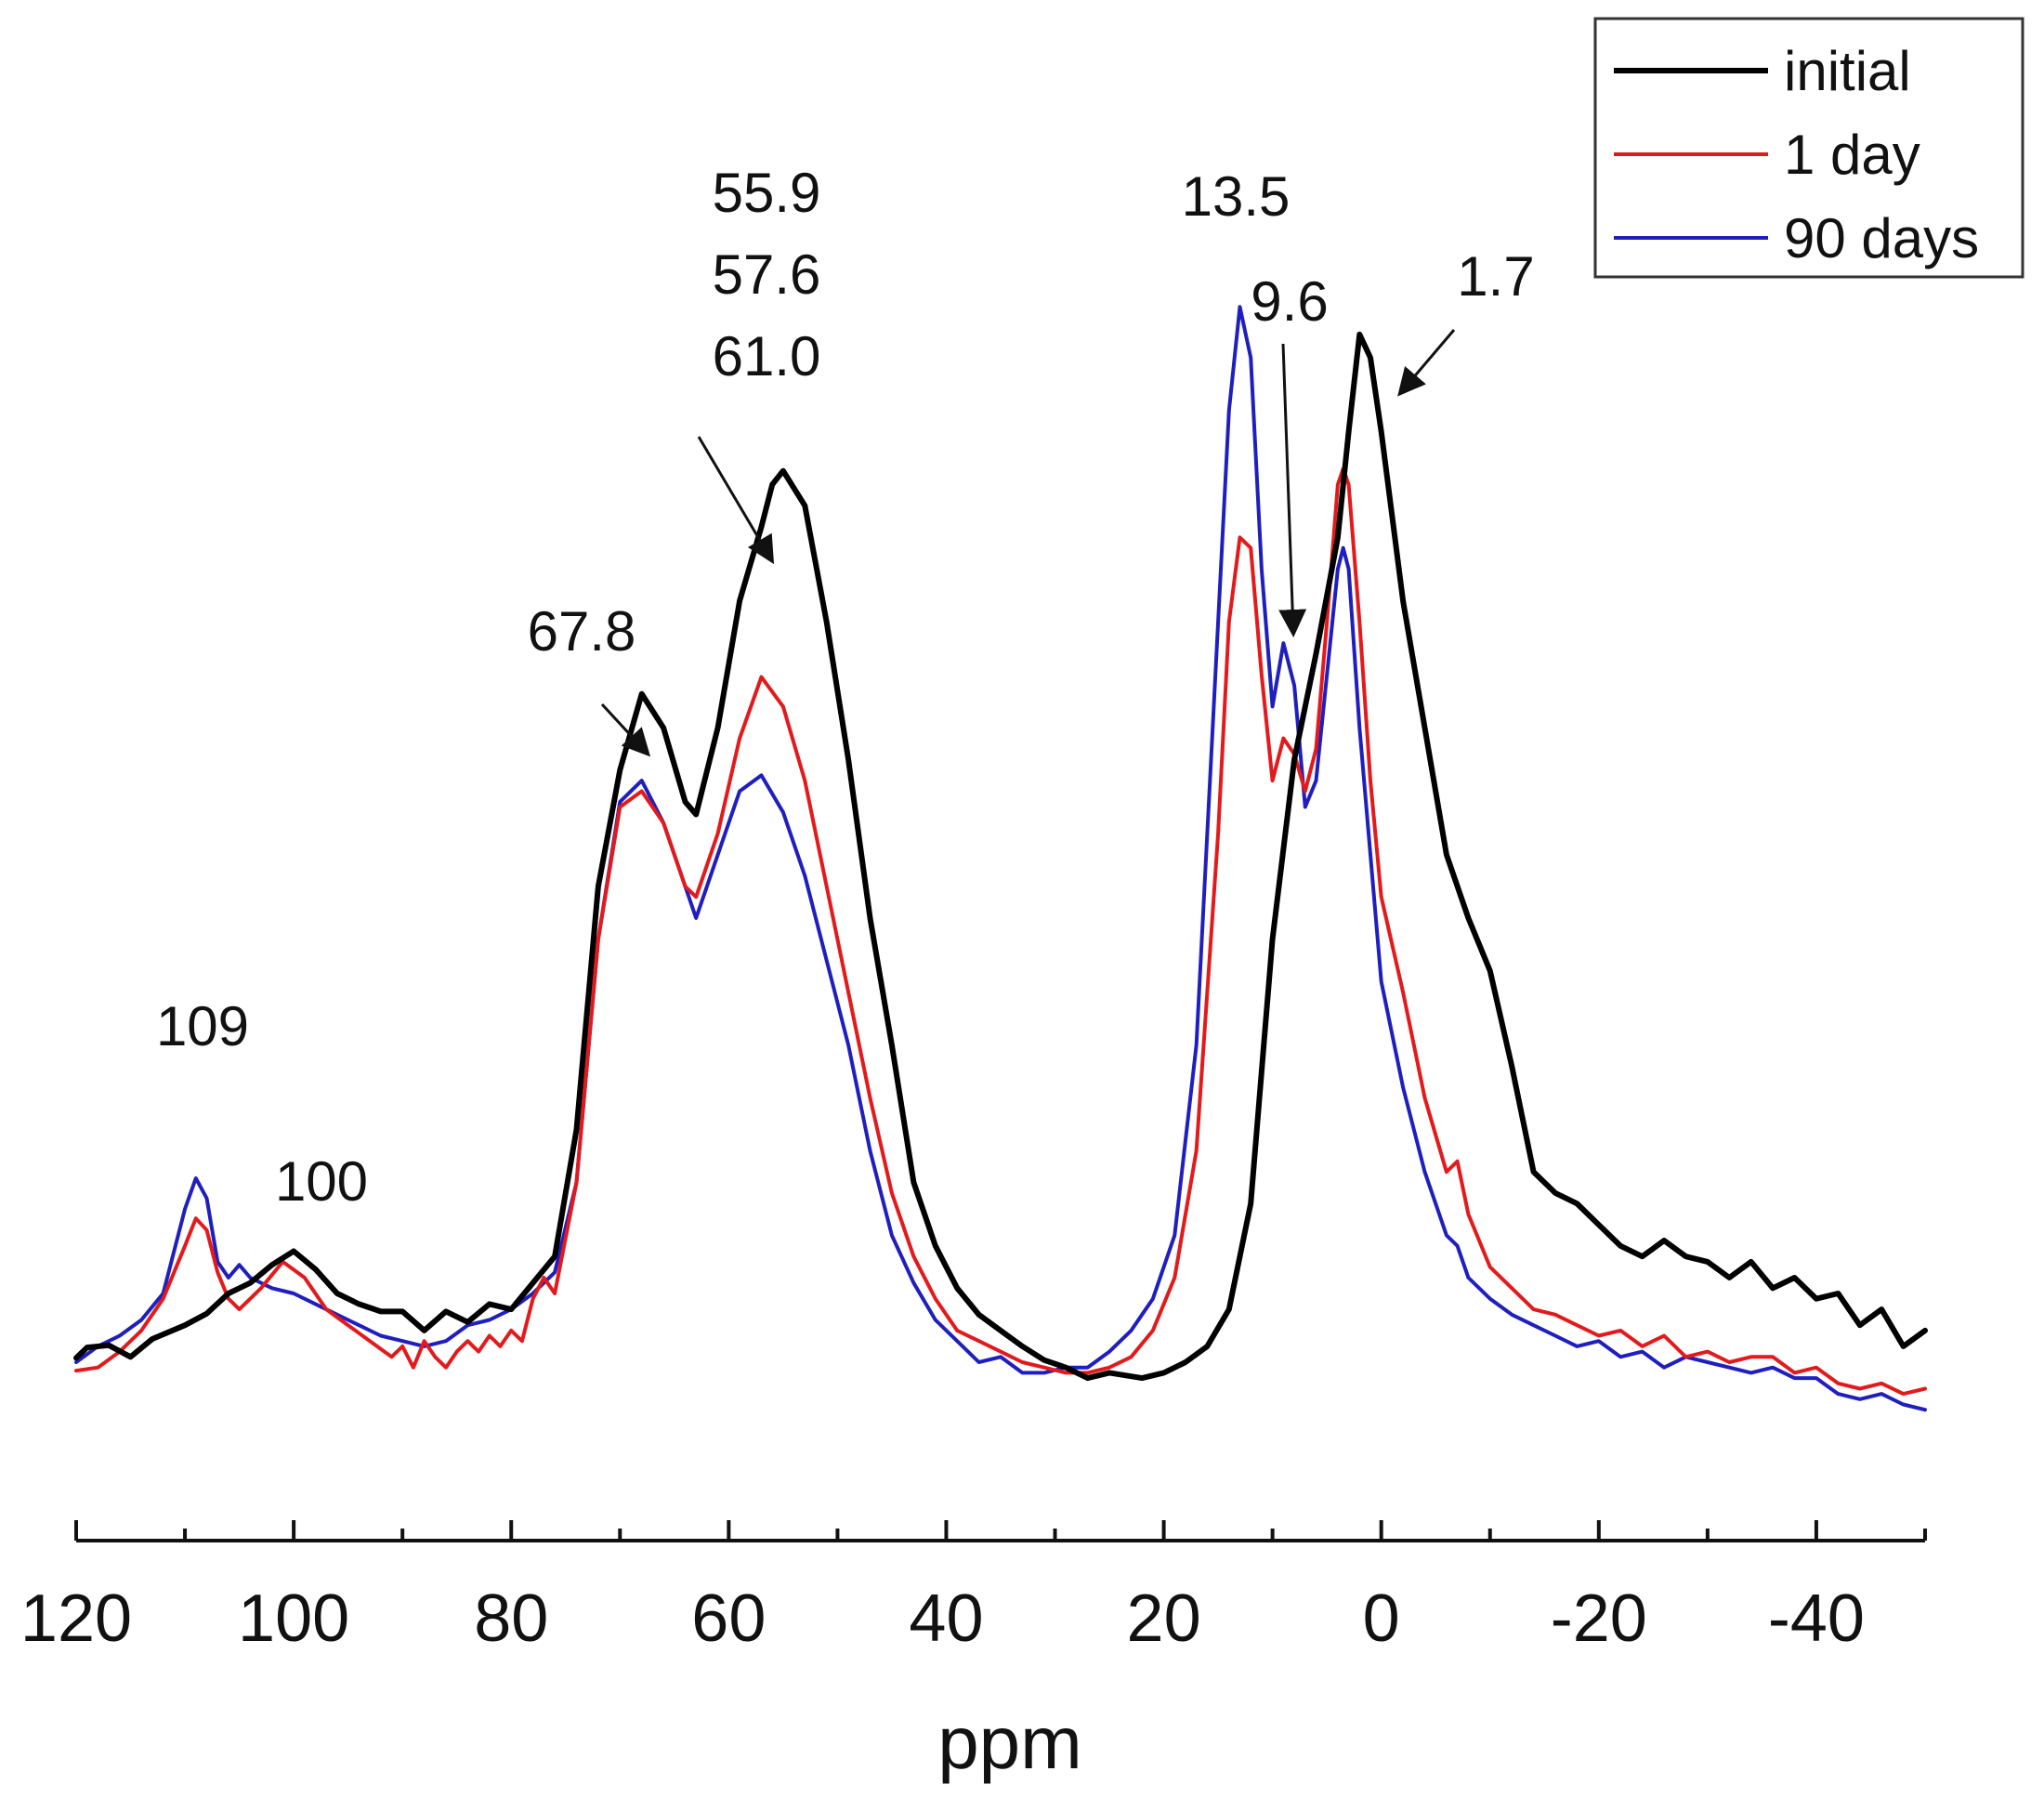 The width and height of the screenshot is (2044, 1798). What do you see at coordinates (582, 631) in the screenshot?
I see `peak-label: 67.8` at bounding box center [582, 631].